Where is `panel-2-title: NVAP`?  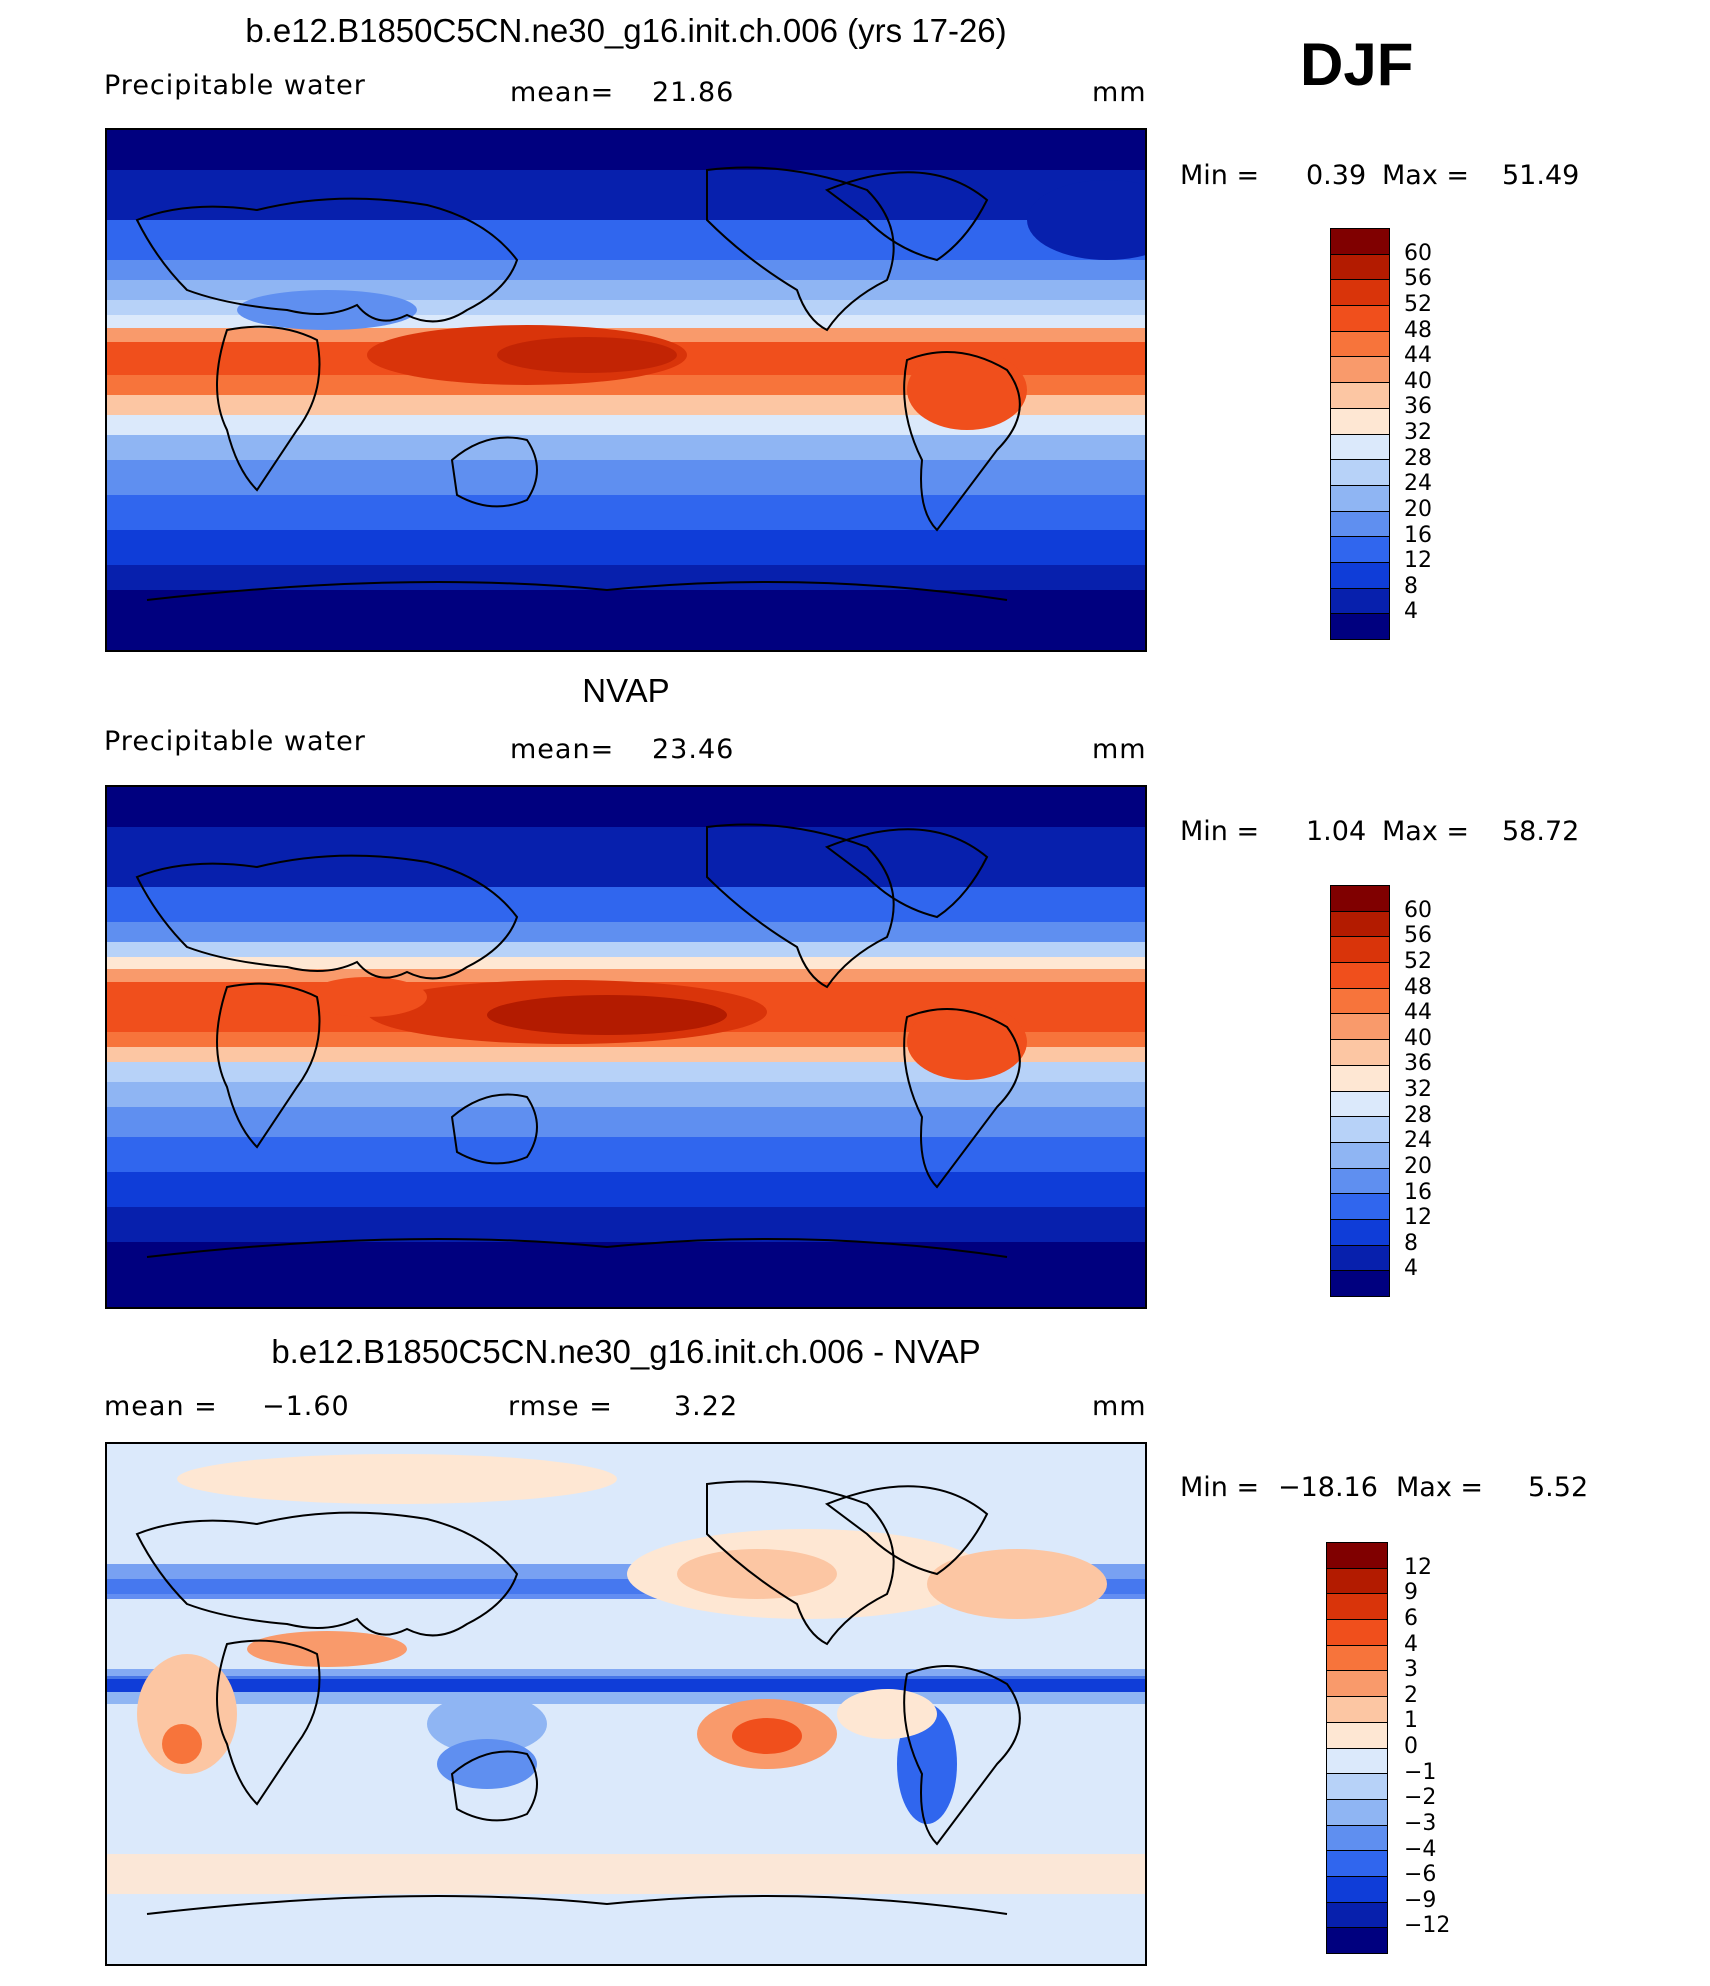 panel-2-title: NVAP is located at coordinates (626, 690).